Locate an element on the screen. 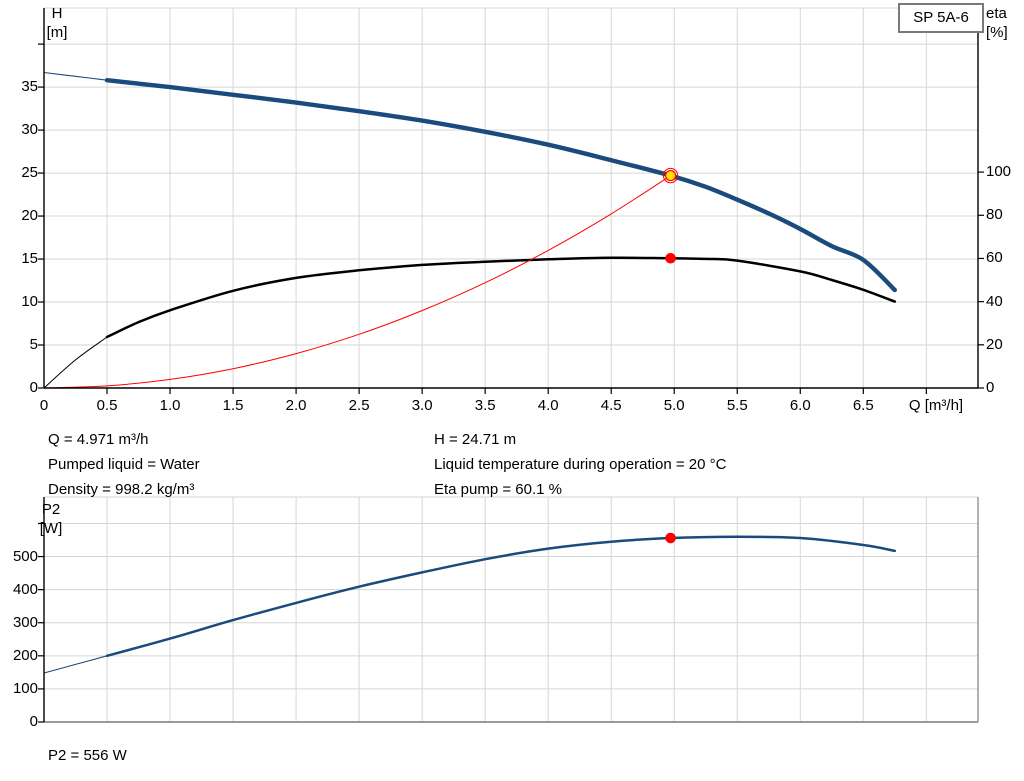 The width and height of the screenshot is (1024, 781). info-eta-pump: Eta pump = 60.1 % is located at coordinates (498, 489).